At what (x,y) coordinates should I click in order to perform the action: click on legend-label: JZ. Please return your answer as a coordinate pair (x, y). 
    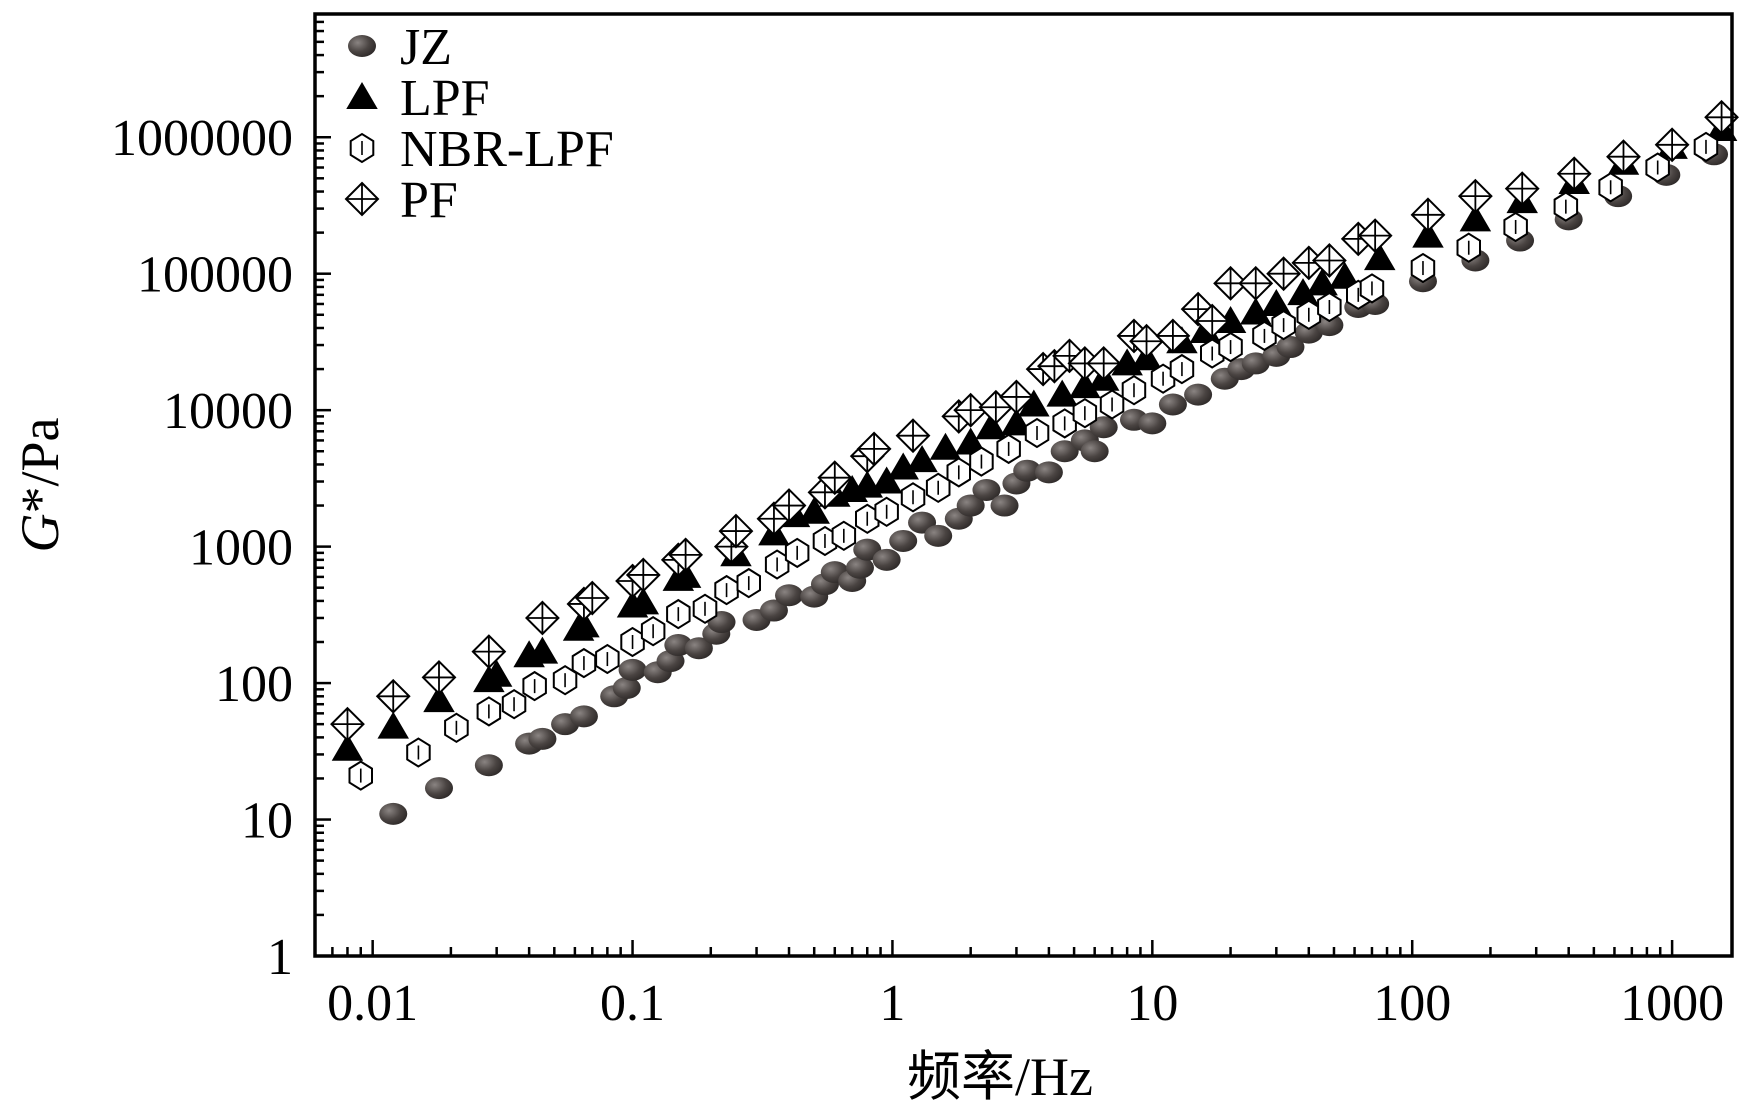
    Looking at the image, I should click on (426, 47).